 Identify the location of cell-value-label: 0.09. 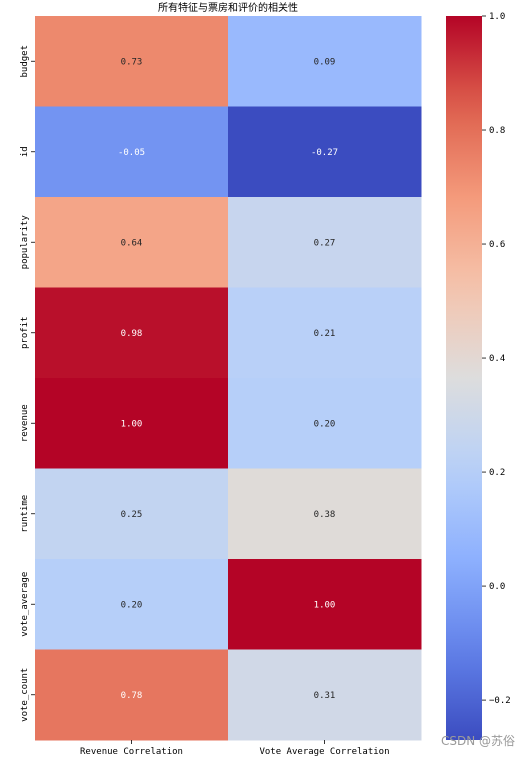
(325, 62).